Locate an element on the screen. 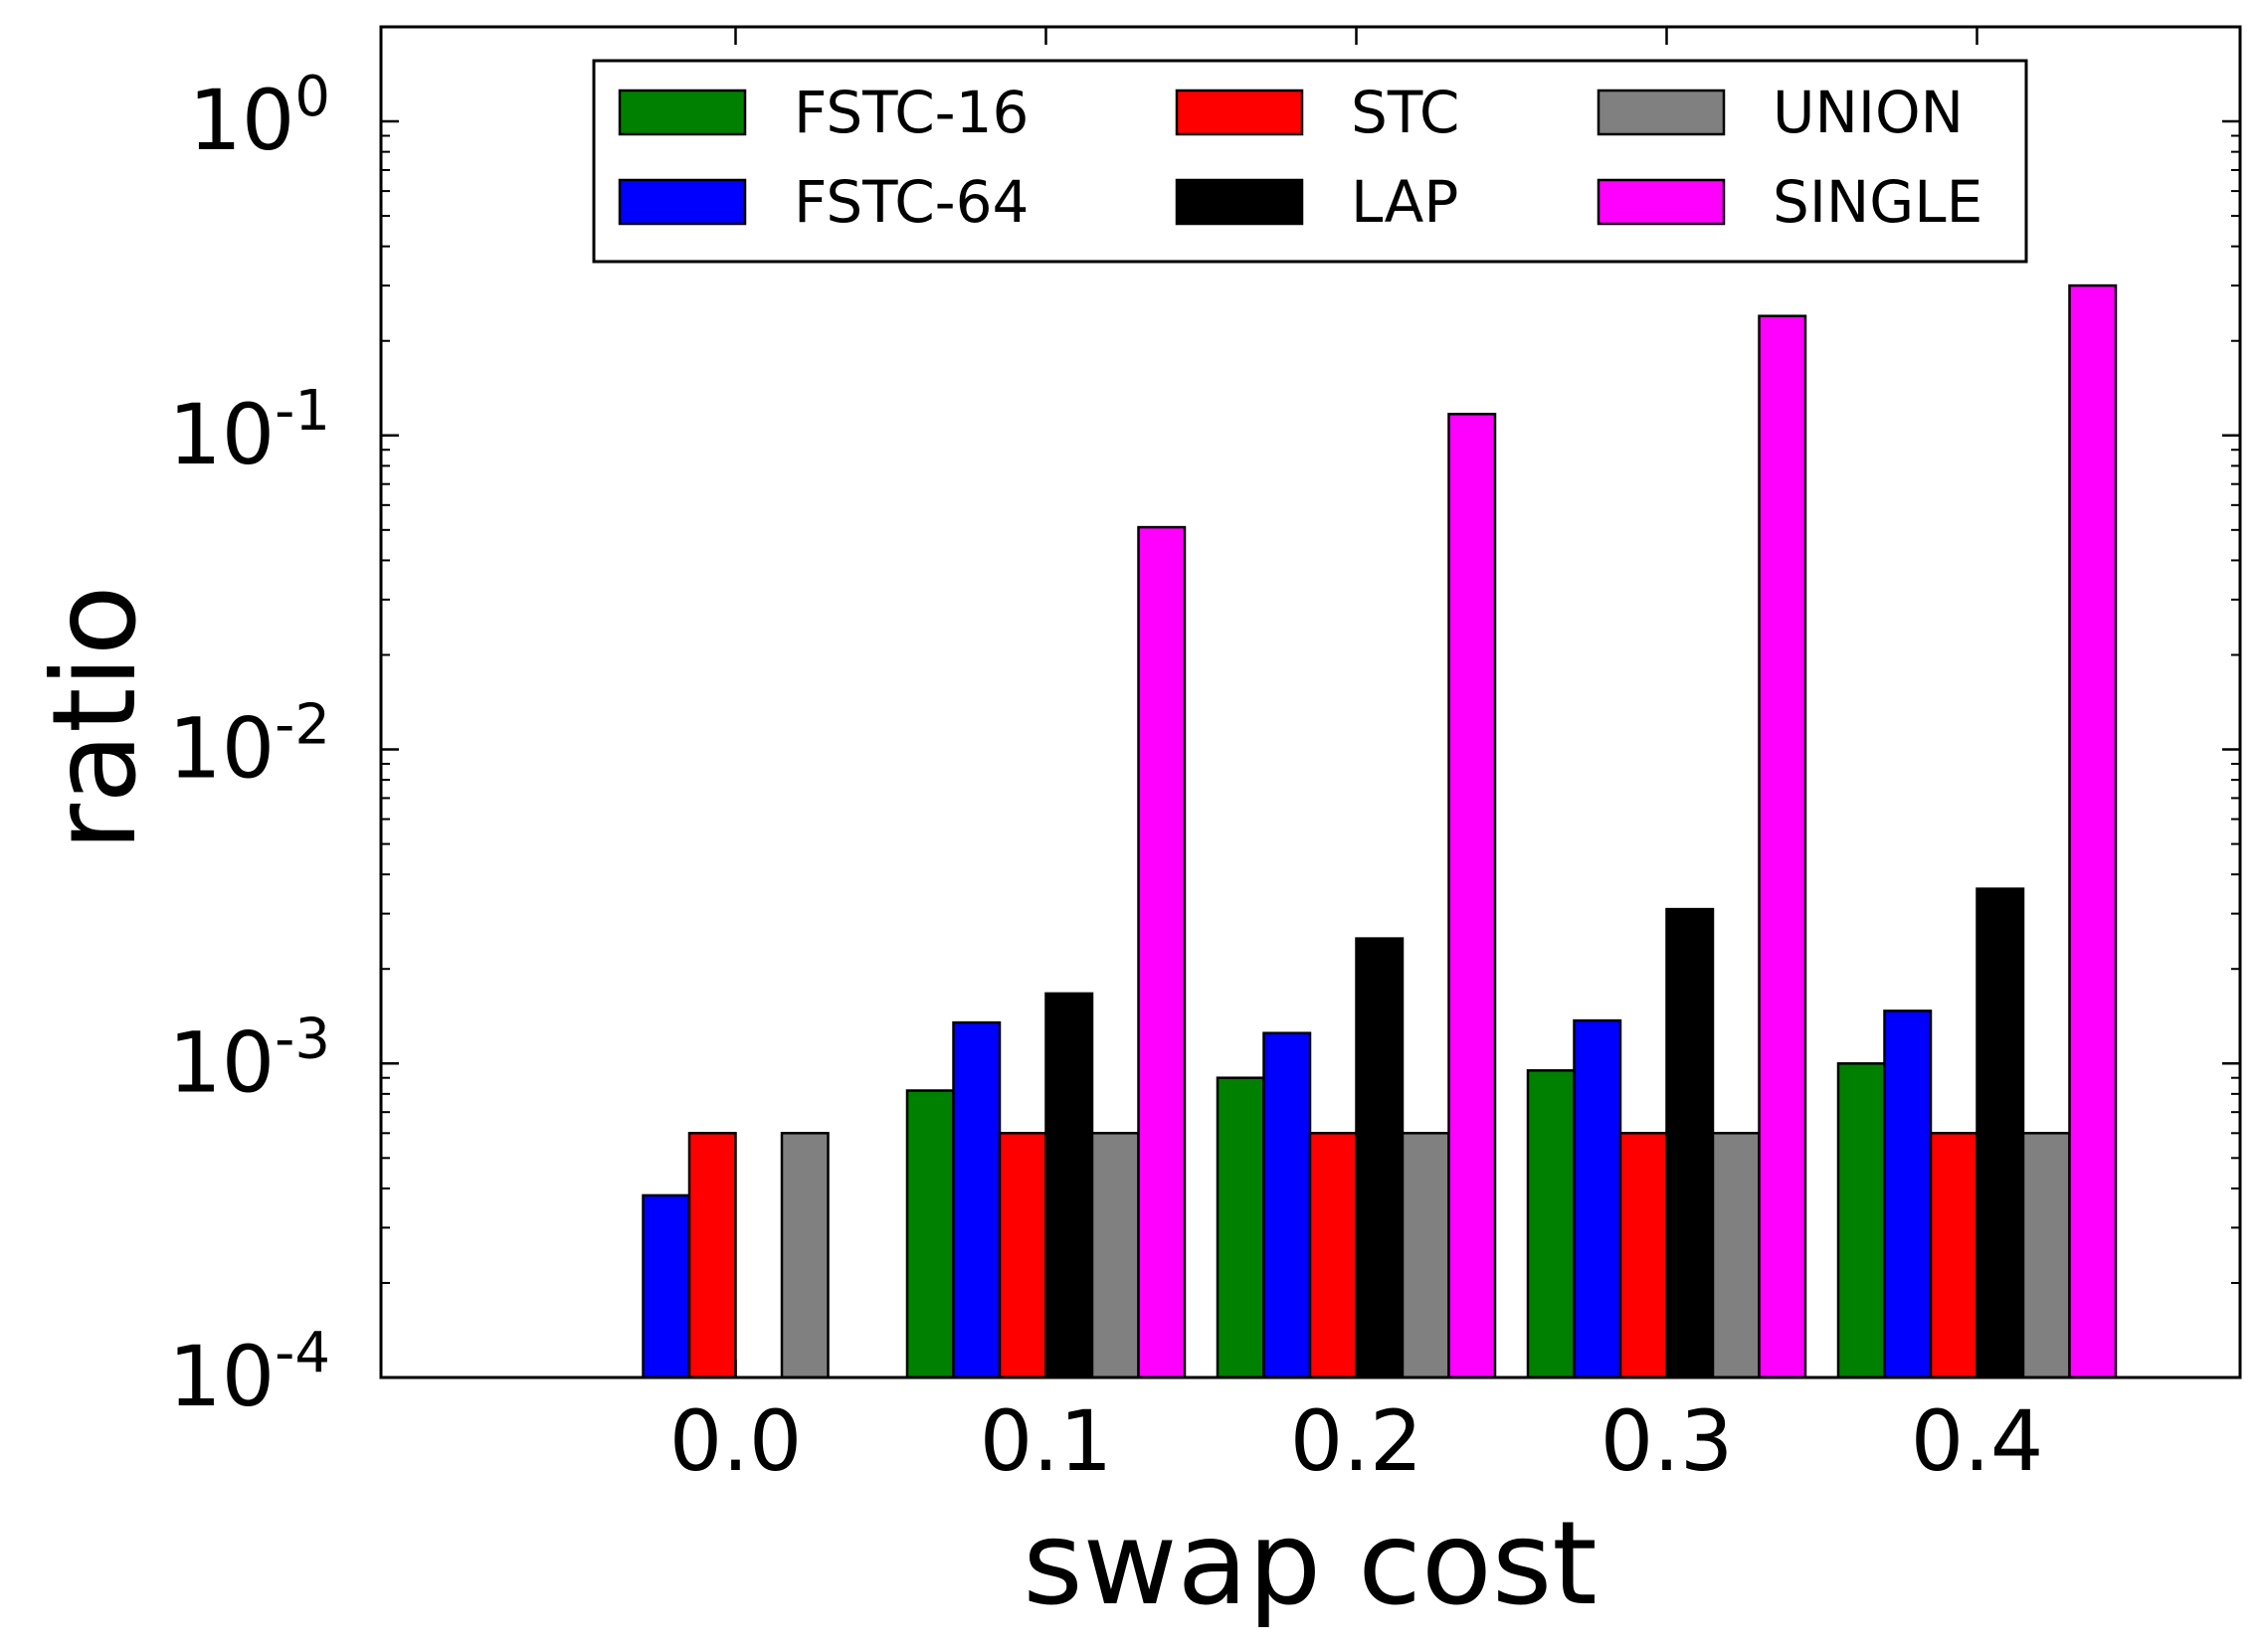  bar-single-0.4 is located at coordinates (2093, 831).